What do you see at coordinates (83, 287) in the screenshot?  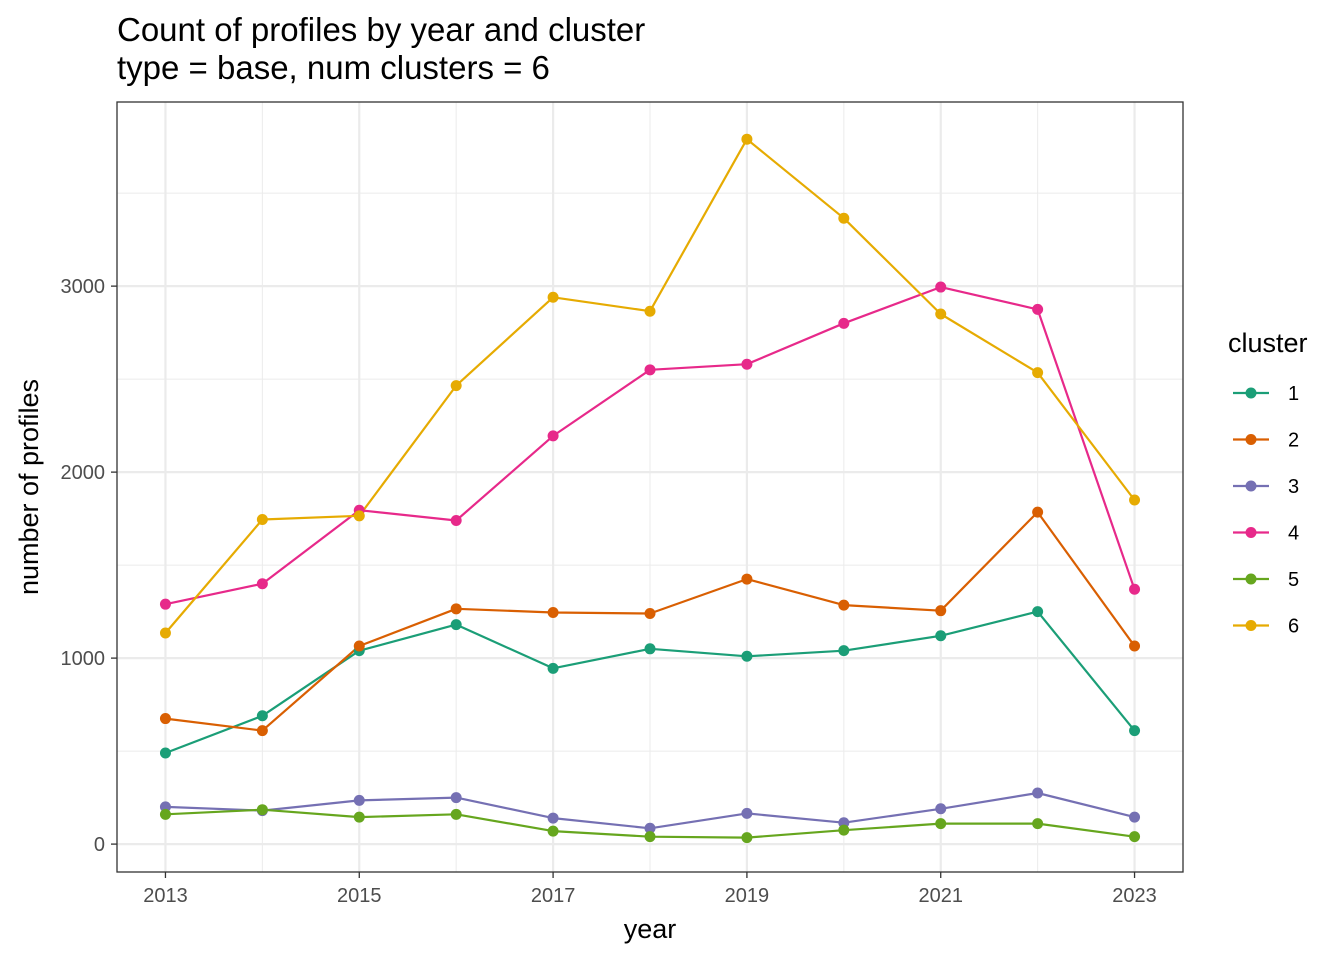 I see `y-tick-label: 3000` at bounding box center [83, 287].